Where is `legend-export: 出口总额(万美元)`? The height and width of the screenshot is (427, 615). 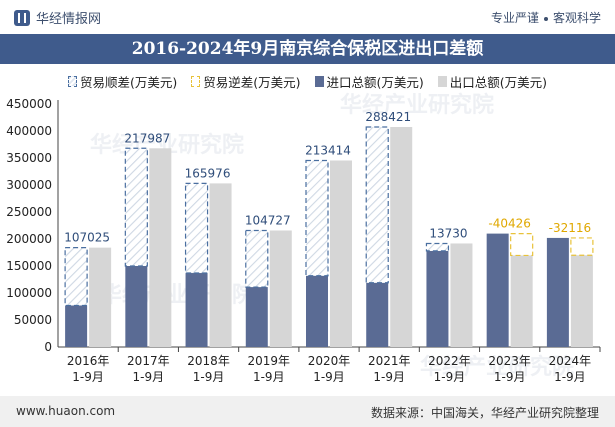
legend-export: 出口总额(万美元) is located at coordinates (492, 81).